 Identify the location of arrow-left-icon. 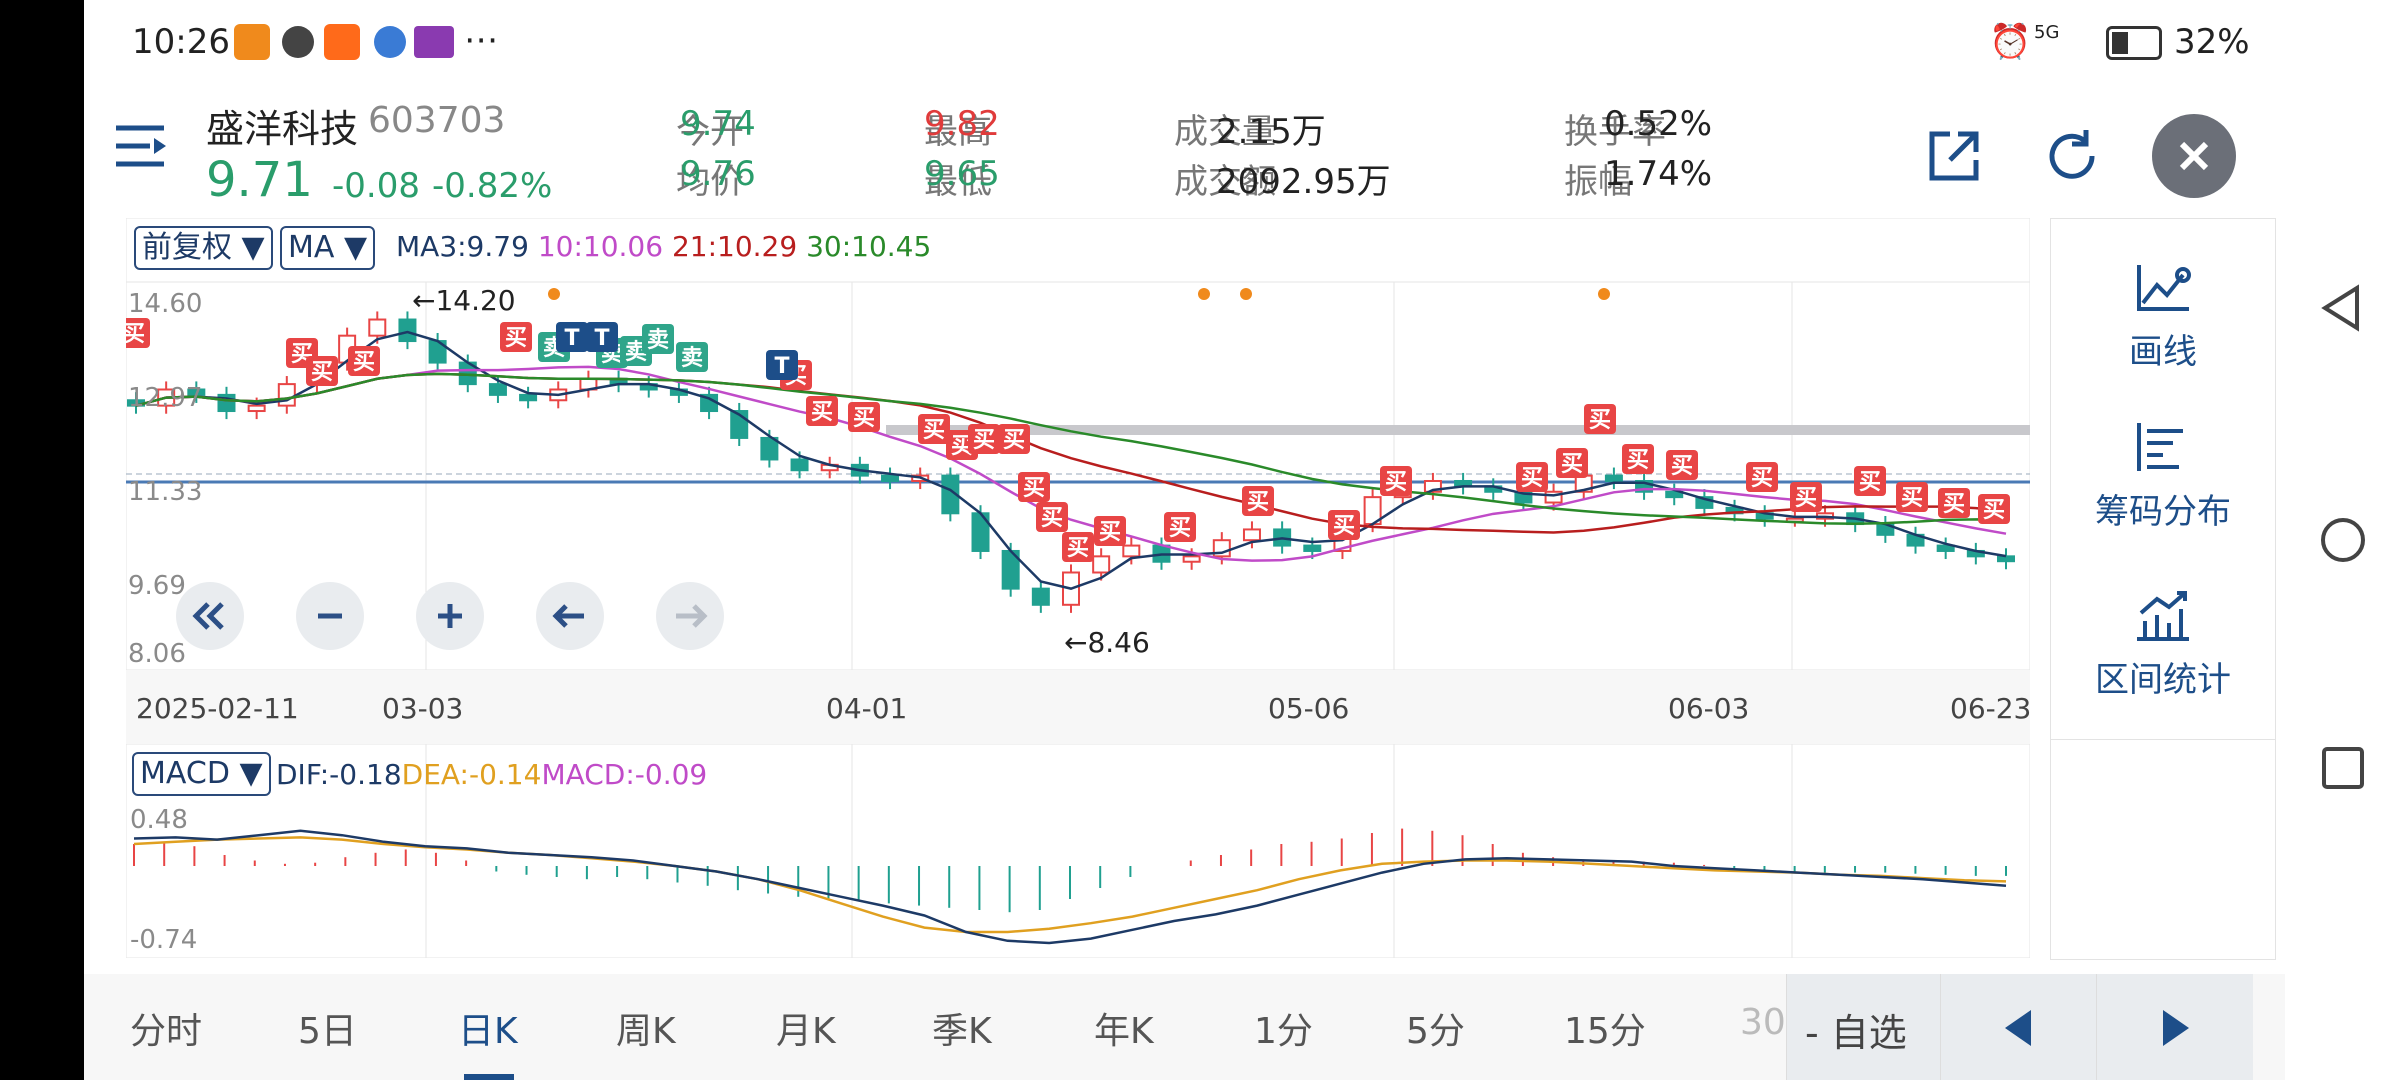
(568, 616).